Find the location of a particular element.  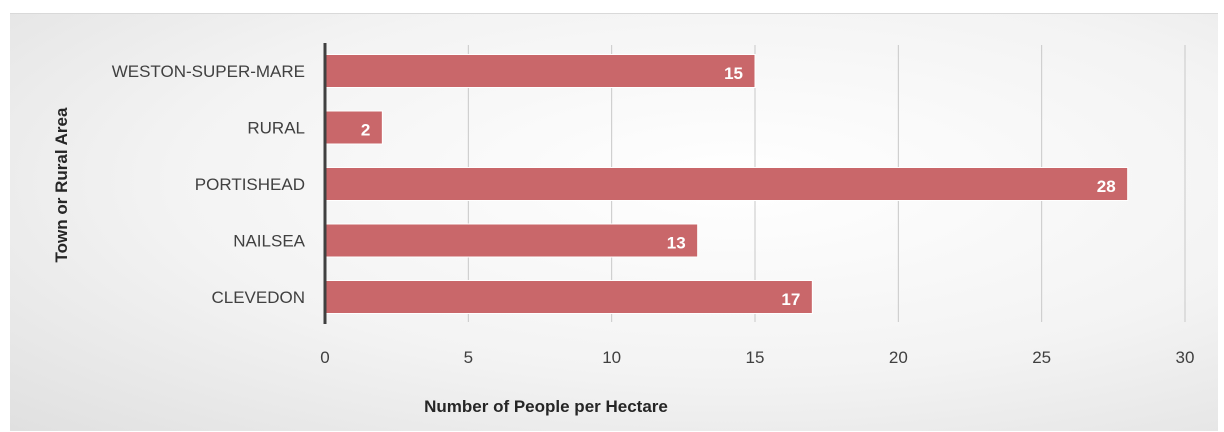

x-tick-label: 20 is located at coordinates (898, 357).